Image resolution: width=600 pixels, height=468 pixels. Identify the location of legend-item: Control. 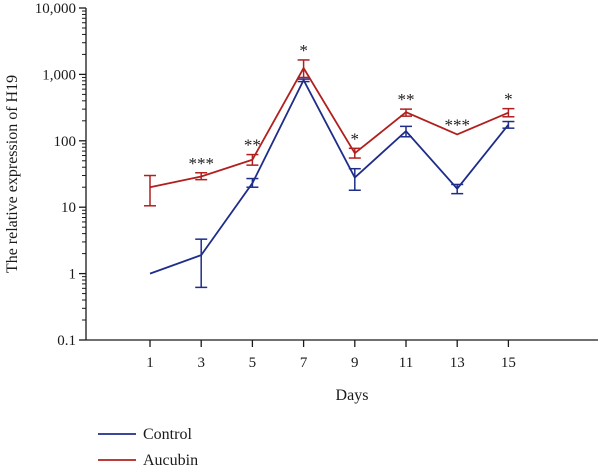
(145, 434).